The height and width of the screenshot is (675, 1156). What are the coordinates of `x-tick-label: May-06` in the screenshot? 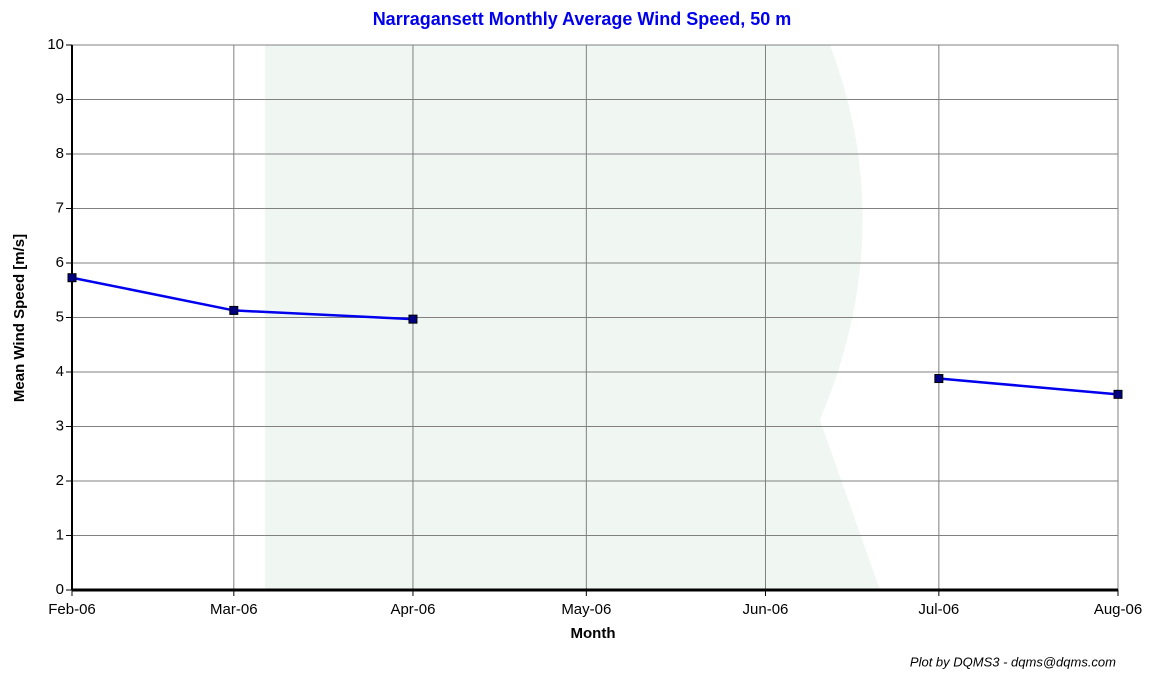 It's located at (586, 609).